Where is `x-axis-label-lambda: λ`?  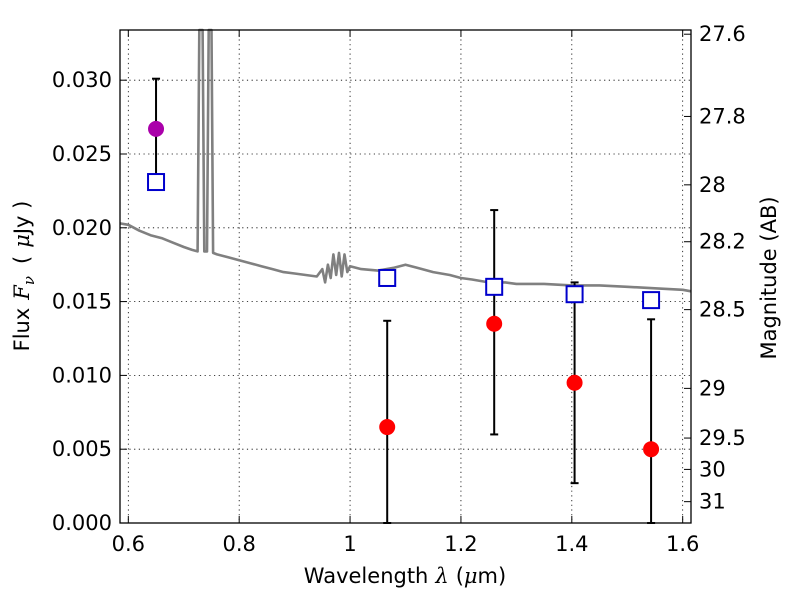
x-axis-label-lambda: λ is located at coordinates (441, 576).